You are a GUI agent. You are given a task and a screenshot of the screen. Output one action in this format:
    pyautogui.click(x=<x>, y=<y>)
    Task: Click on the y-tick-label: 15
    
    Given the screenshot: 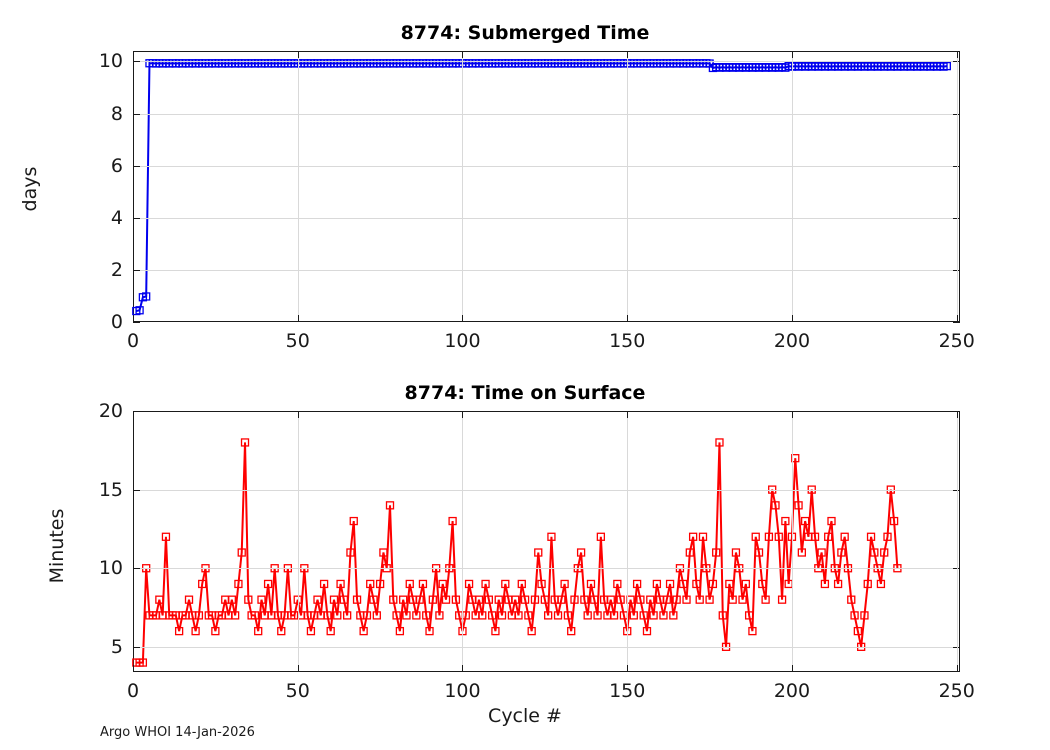 What is the action you would take?
    pyautogui.click(x=110, y=489)
    